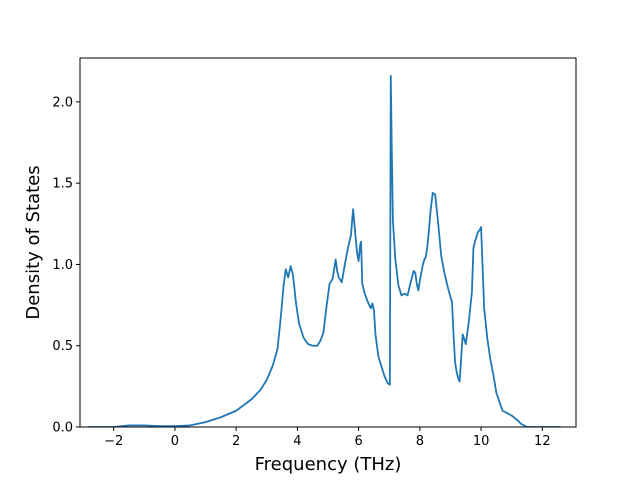  Describe the element at coordinates (33, 242) in the screenshot. I see `y-axis-label: Density of States` at that location.